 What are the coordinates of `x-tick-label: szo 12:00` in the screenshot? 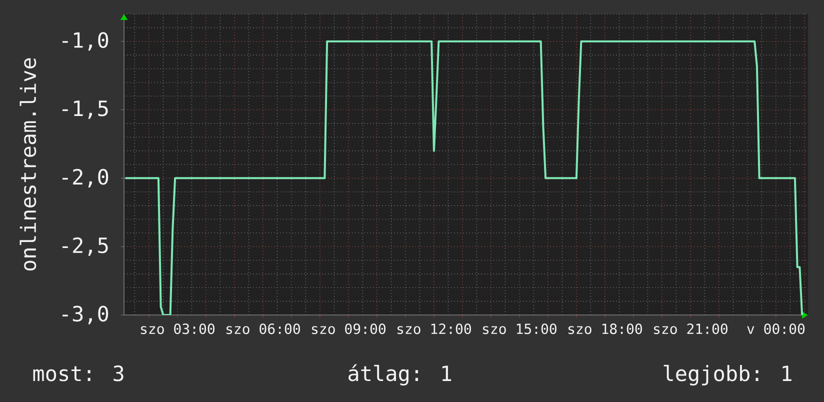 It's located at (434, 329).